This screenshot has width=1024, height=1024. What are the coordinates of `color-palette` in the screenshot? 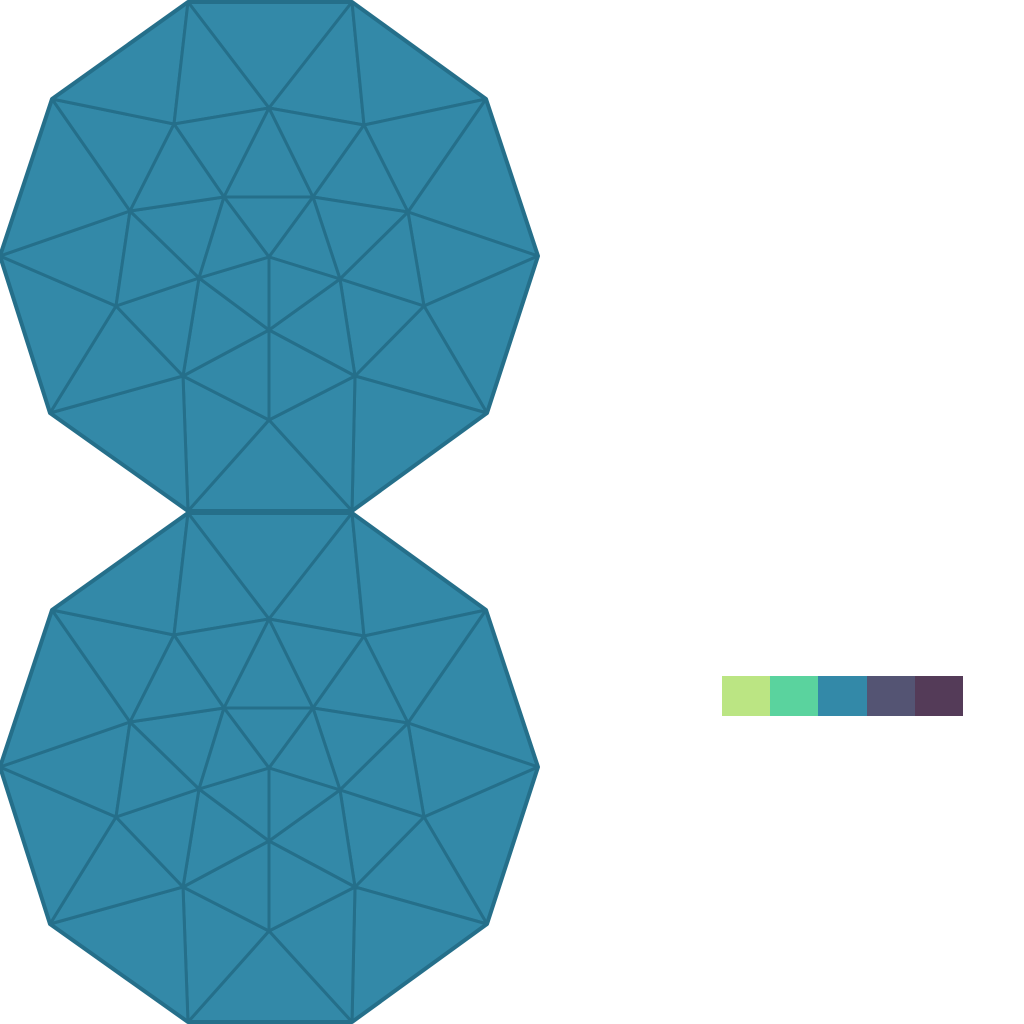 It's located at (842, 696).